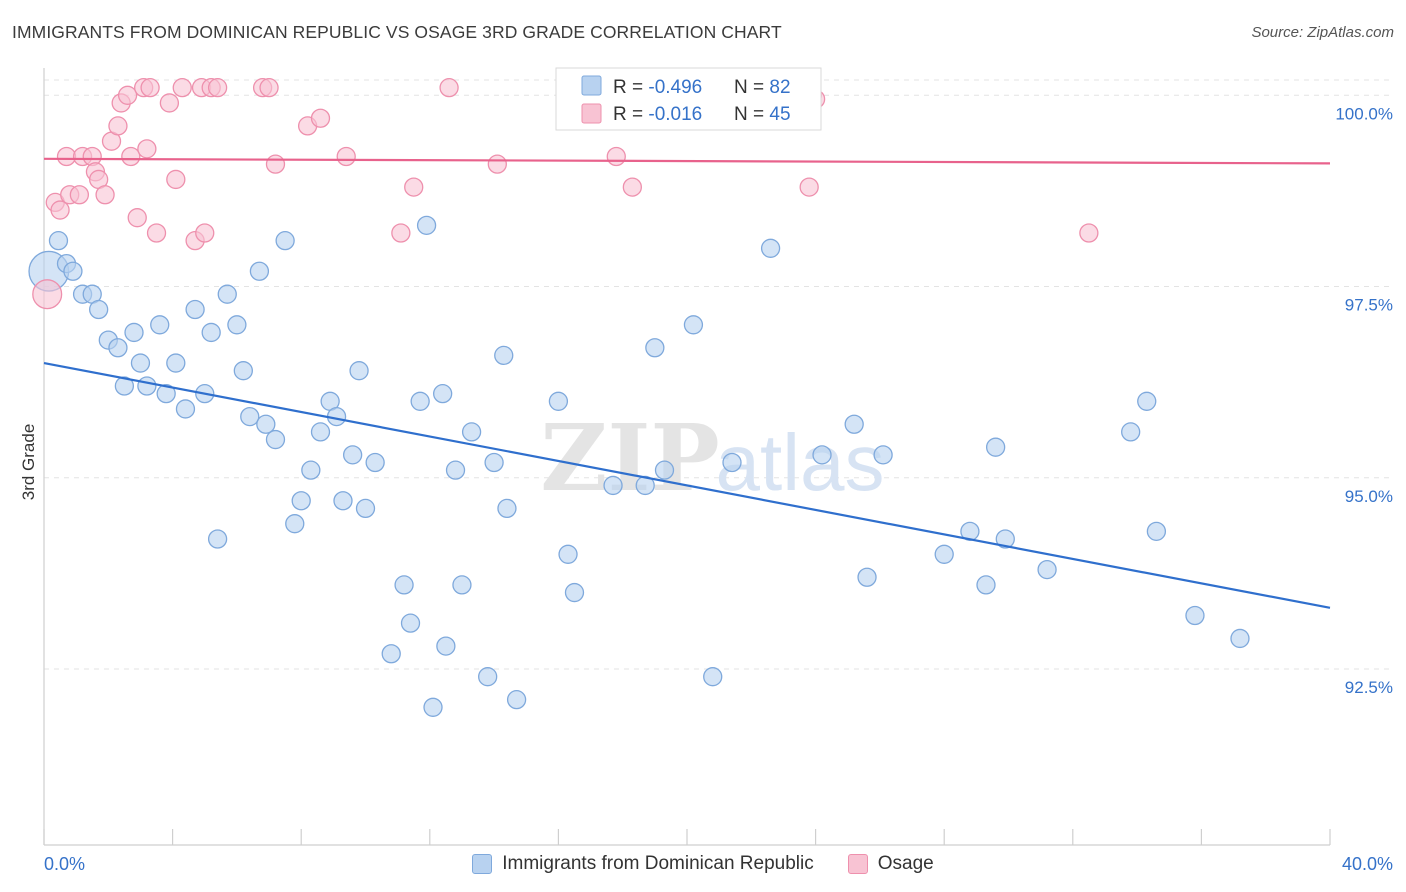 The image size is (1406, 892). What do you see at coordinates (657, 114) in the screenshot?
I see `svg-text: R = -0.016` at bounding box center [657, 114].